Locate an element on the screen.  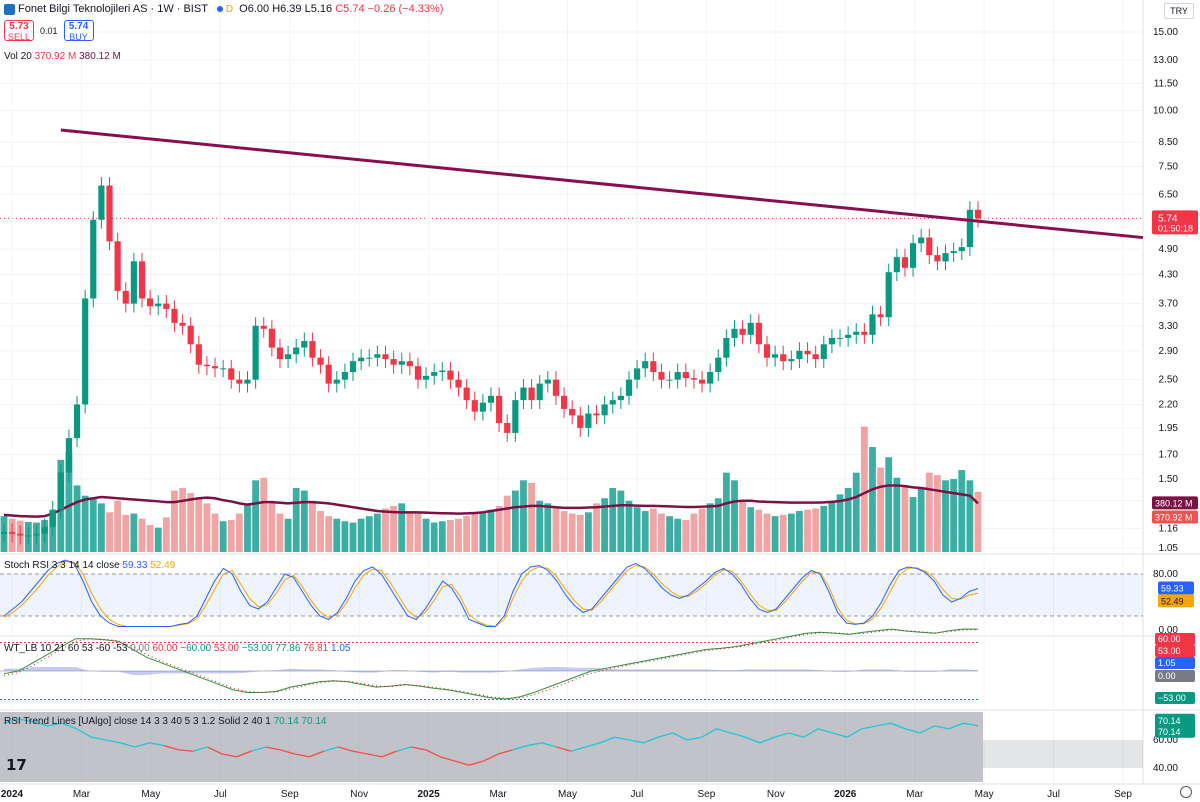
volume-tag: 370.92 M is located at coordinates (1174, 518).